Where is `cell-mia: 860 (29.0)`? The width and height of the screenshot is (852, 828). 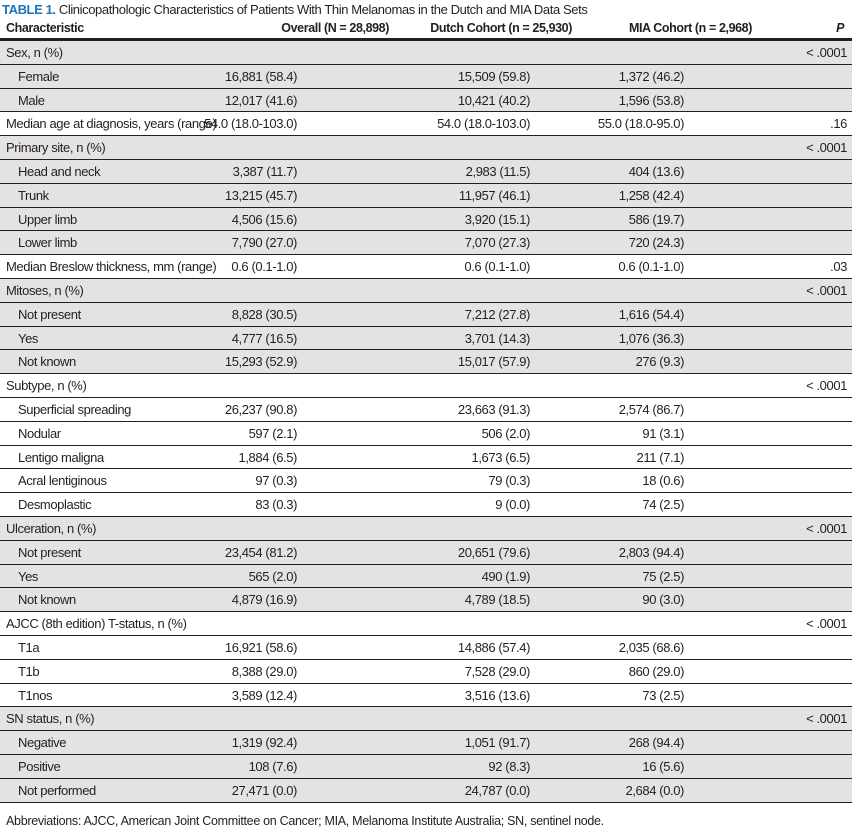
cell-mia: 860 (29.0) is located at coordinates (656, 671).